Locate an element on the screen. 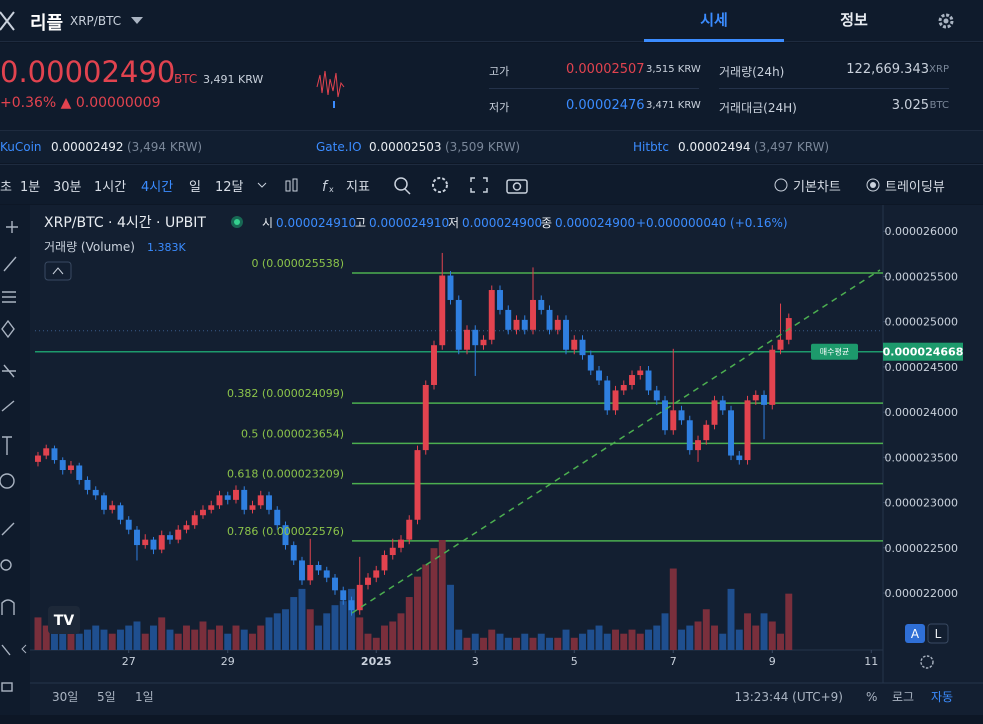 The width and height of the screenshot is (983, 724). range-button: 30일 is located at coordinates (65, 697).